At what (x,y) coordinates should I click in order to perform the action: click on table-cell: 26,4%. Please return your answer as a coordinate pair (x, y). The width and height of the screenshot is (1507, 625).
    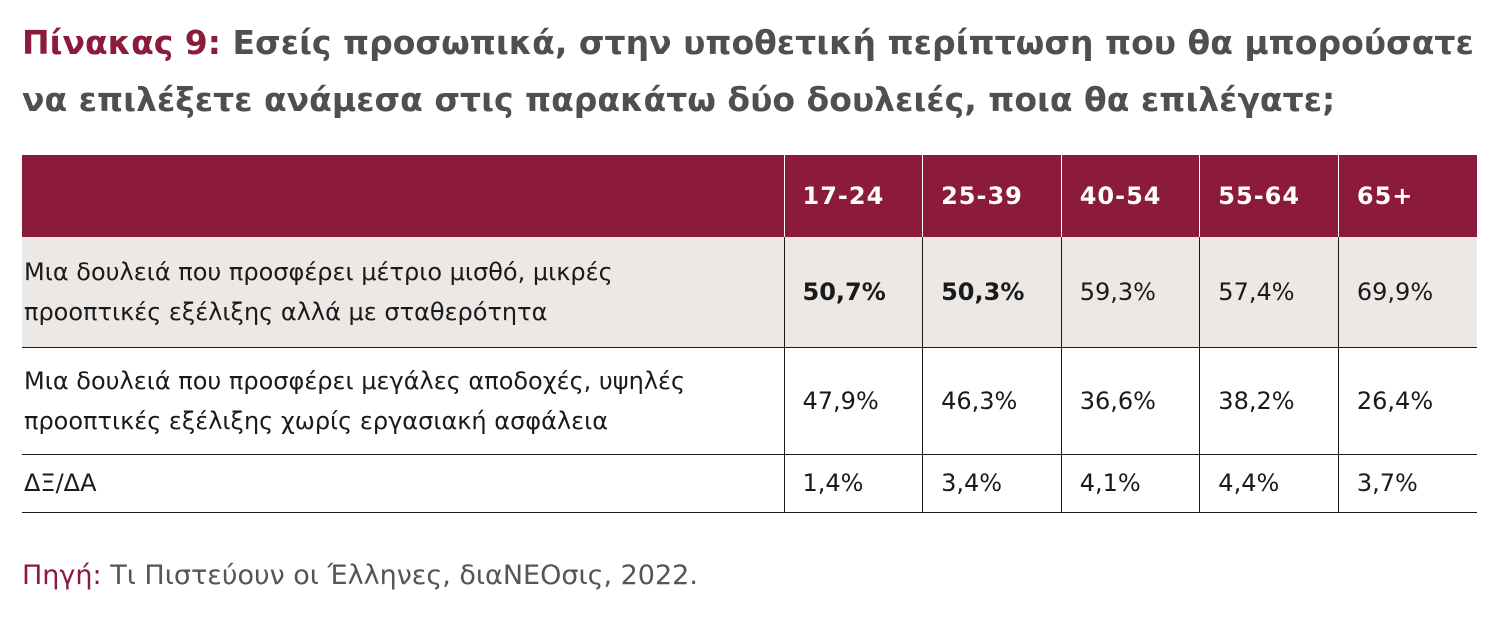
    Looking at the image, I should click on (1407, 401).